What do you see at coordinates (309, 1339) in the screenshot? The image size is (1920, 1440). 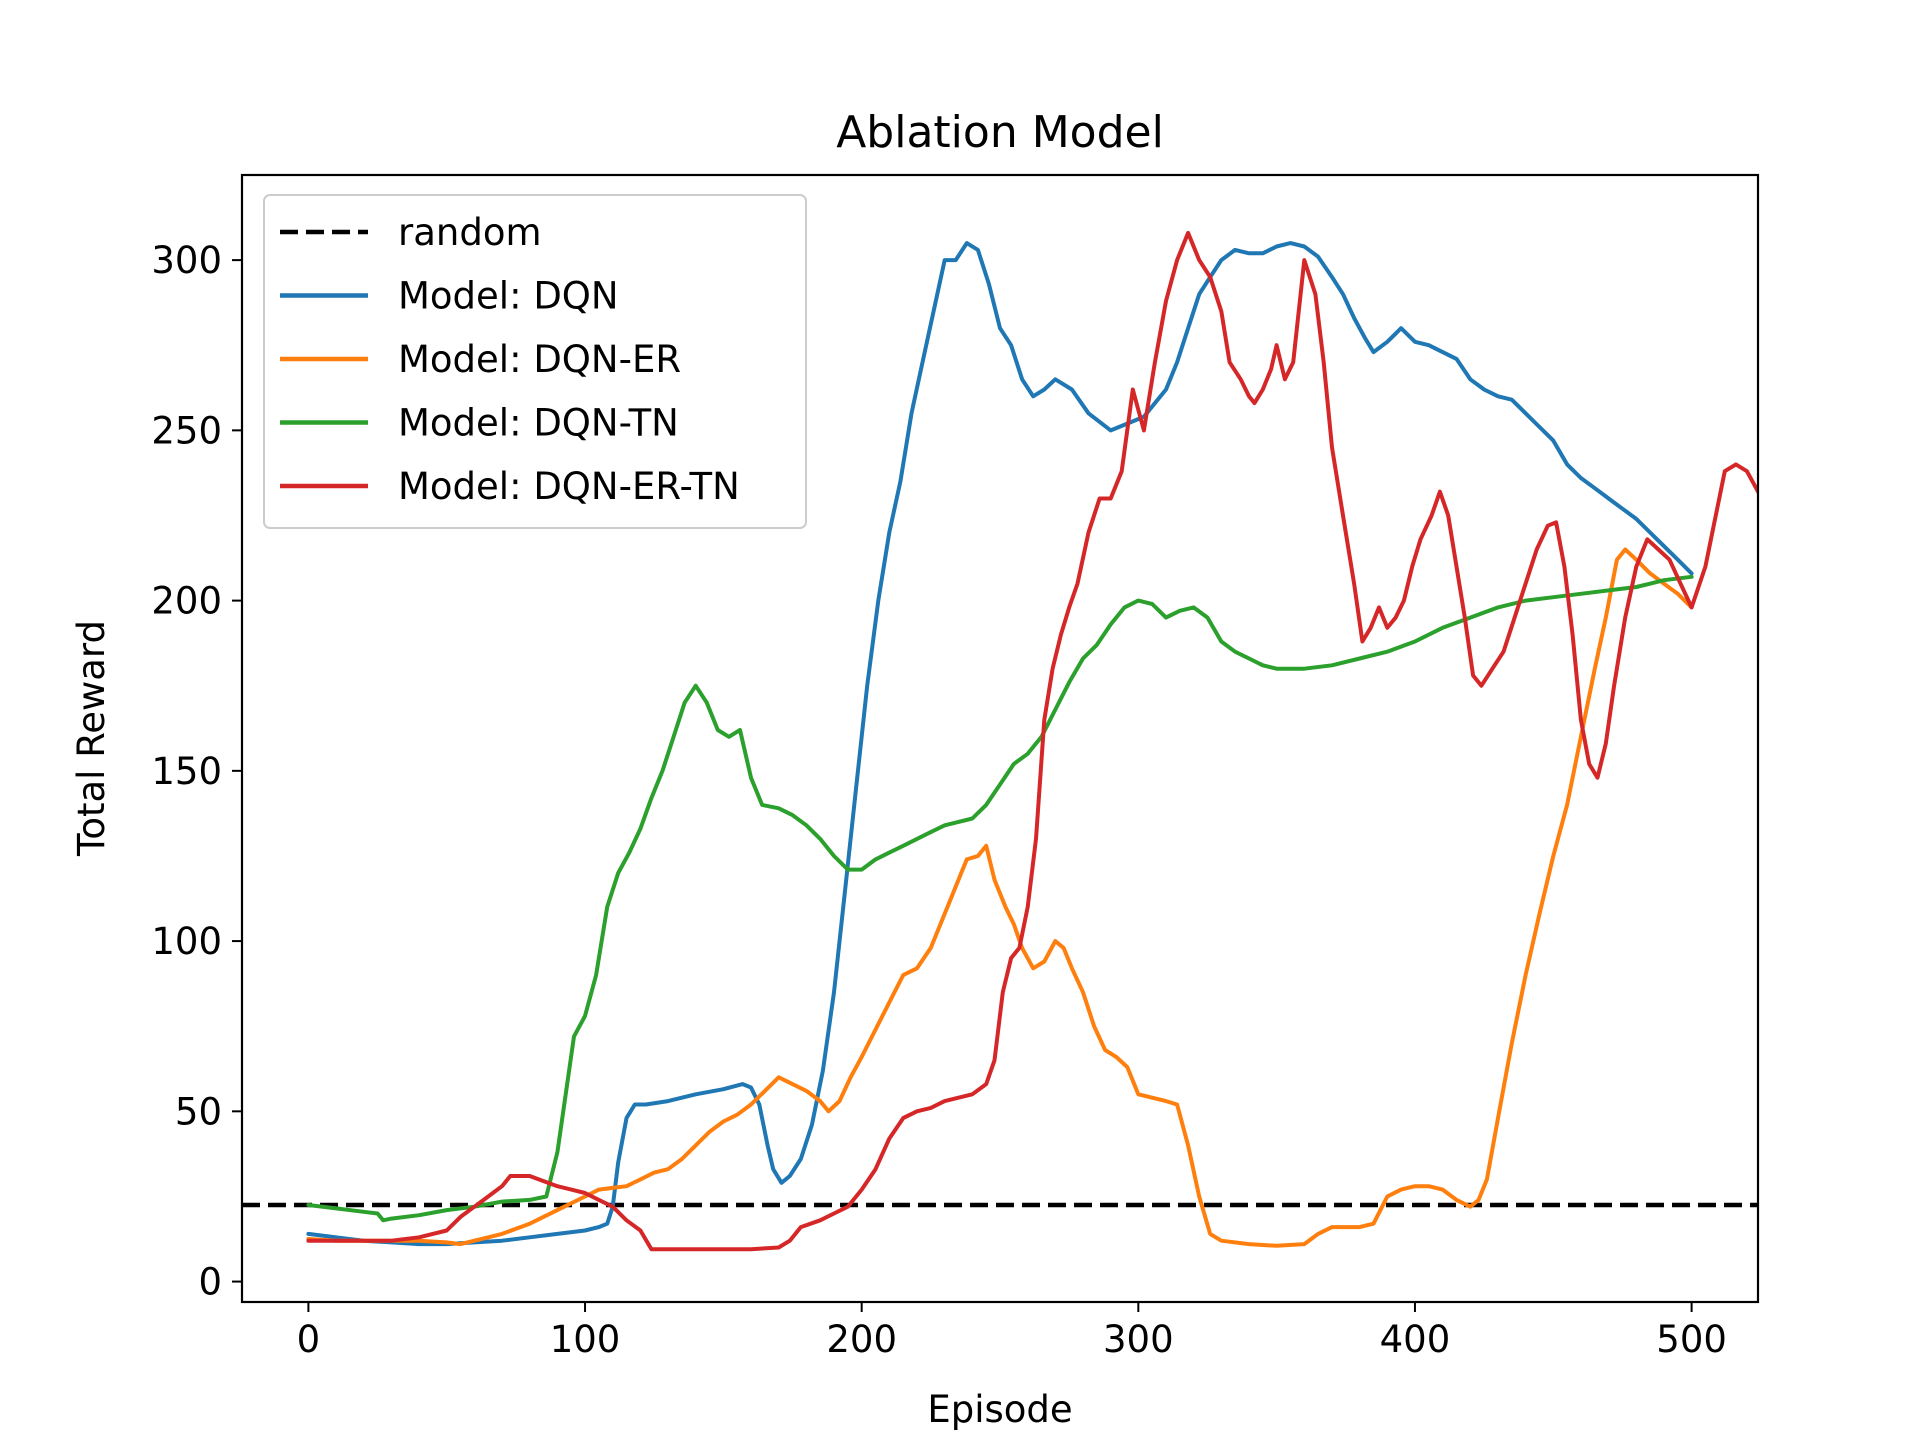 I see `x-tick-label: 0` at bounding box center [309, 1339].